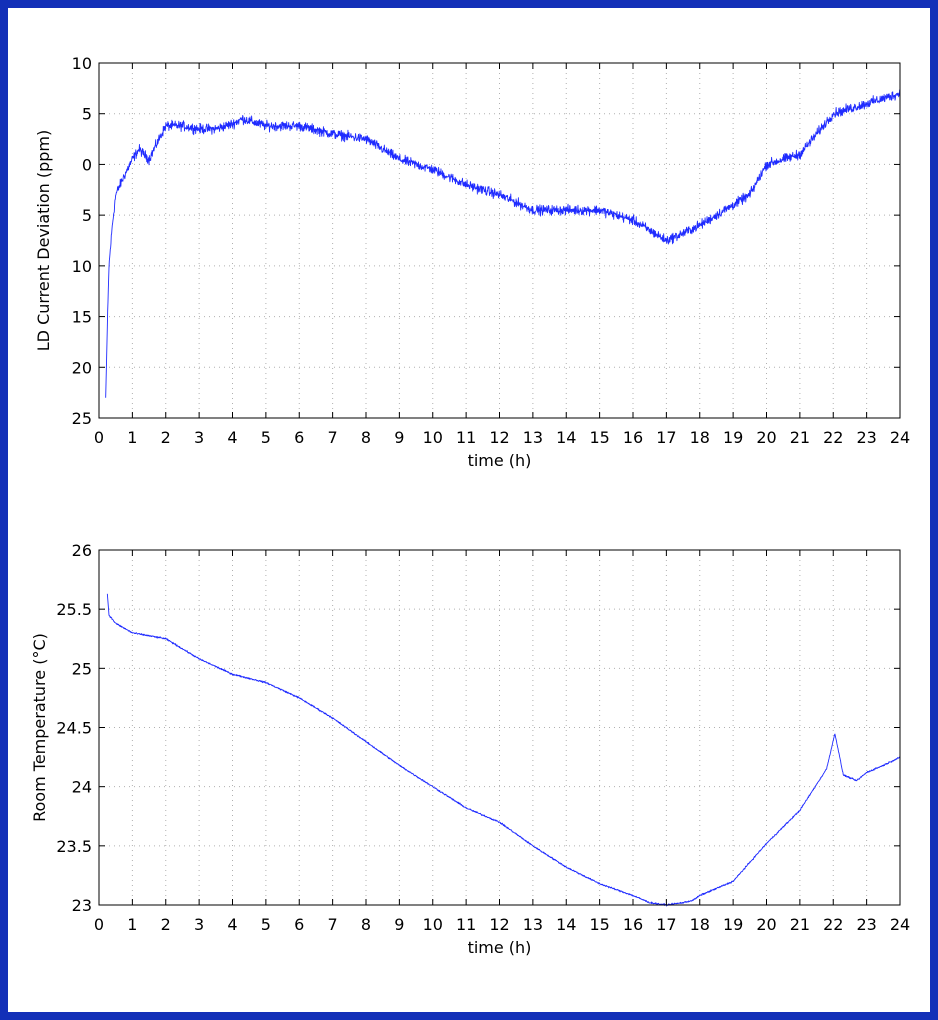 The width and height of the screenshot is (938, 1020). What do you see at coordinates (87, 164) in the screenshot?
I see `y-tick-label: 0` at bounding box center [87, 164].